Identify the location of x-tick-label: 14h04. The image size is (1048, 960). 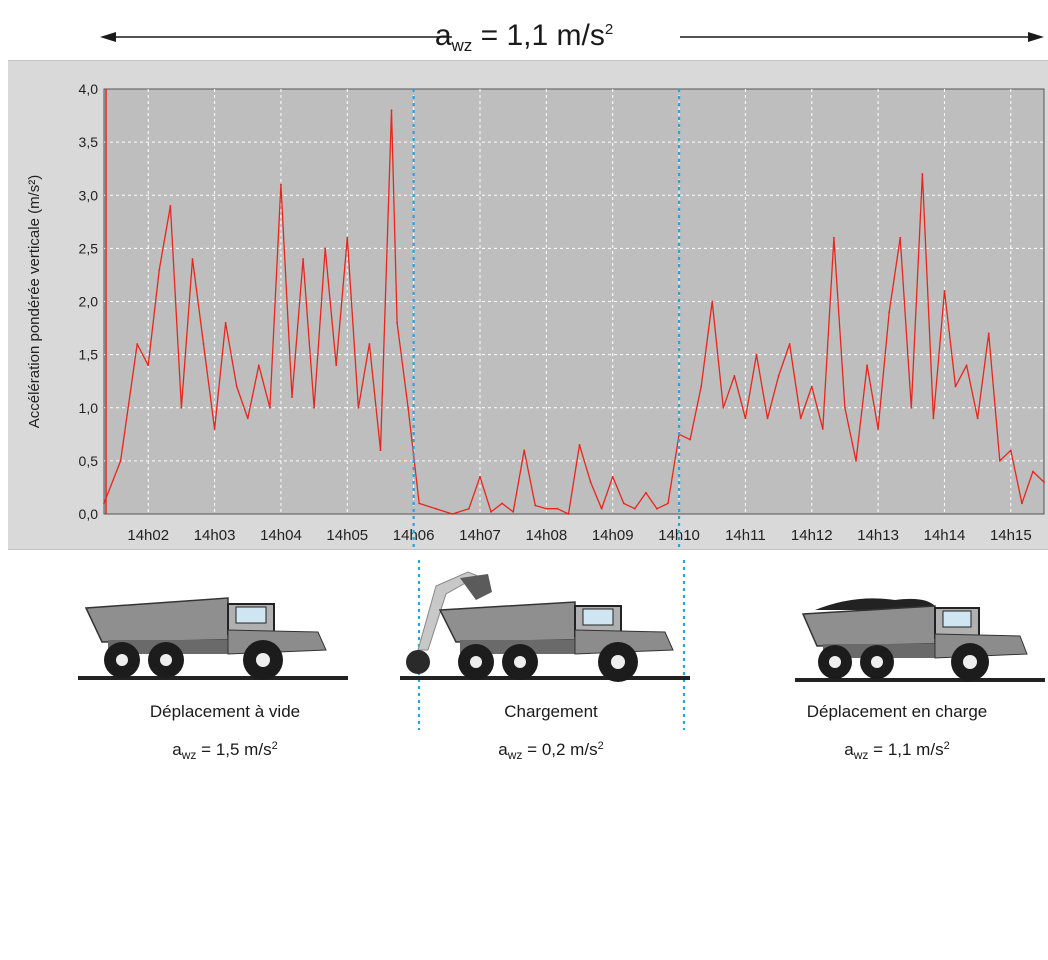
(281, 535).